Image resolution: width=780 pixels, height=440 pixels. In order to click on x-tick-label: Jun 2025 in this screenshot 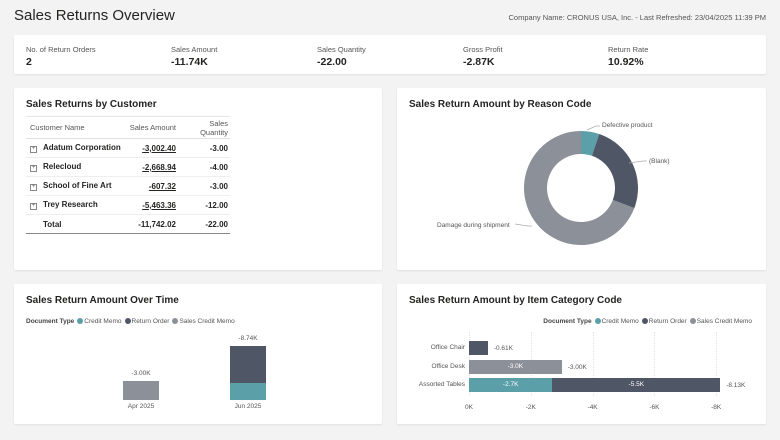, I will do `click(248, 406)`.